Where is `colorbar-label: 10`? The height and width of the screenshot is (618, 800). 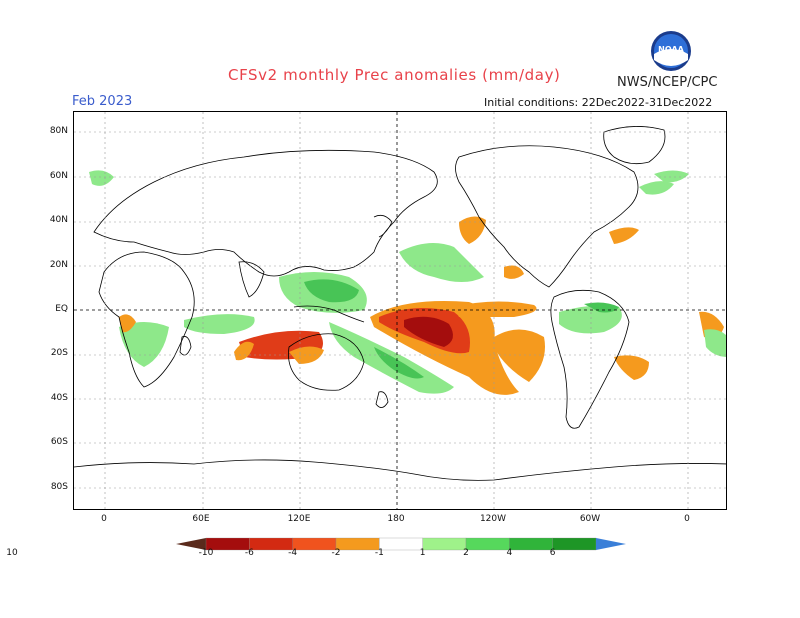 colorbar-label: 10 is located at coordinates (12, 553).